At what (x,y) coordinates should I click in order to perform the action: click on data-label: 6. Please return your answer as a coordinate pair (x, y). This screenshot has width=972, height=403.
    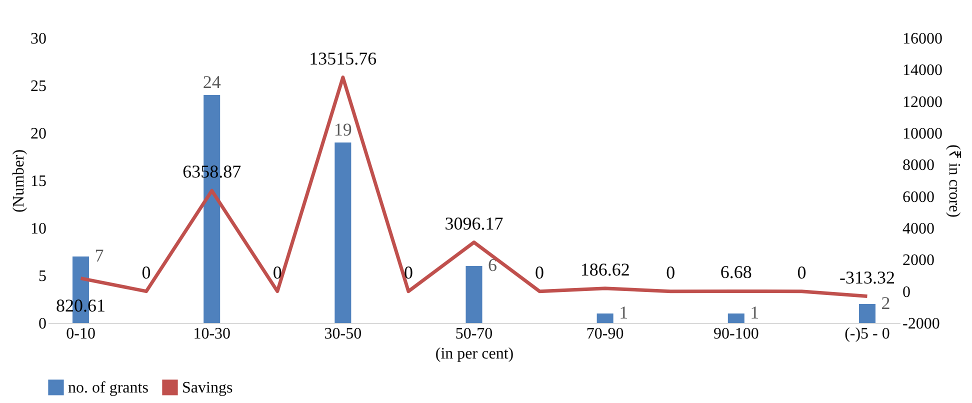
    Looking at the image, I should click on (492, 265).